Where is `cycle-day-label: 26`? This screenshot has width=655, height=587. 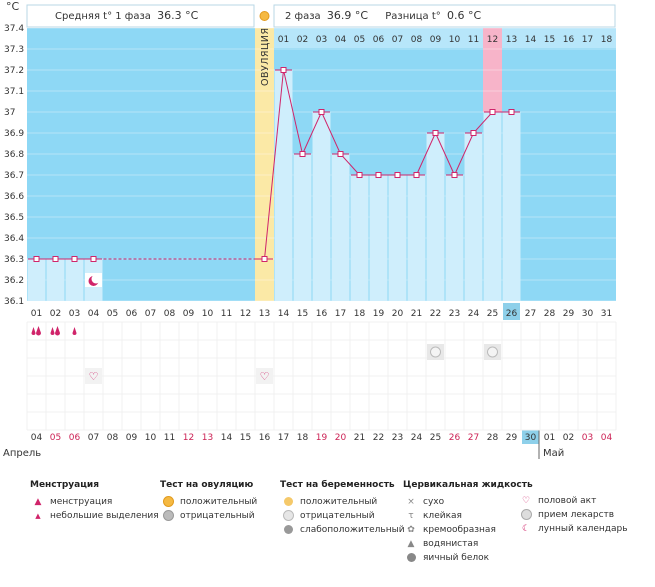 cycle-day-label: 26 is located at coordinates (512, 314).